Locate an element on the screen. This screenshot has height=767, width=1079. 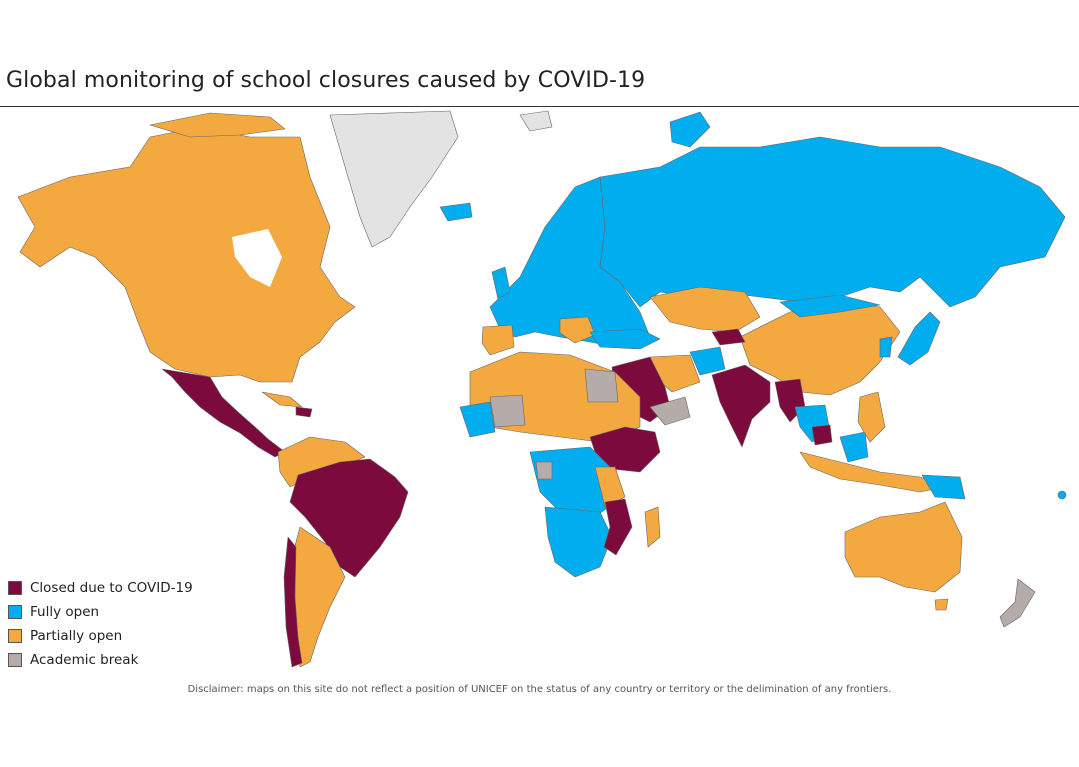
region-iberia is located at coordinates (498, 340).